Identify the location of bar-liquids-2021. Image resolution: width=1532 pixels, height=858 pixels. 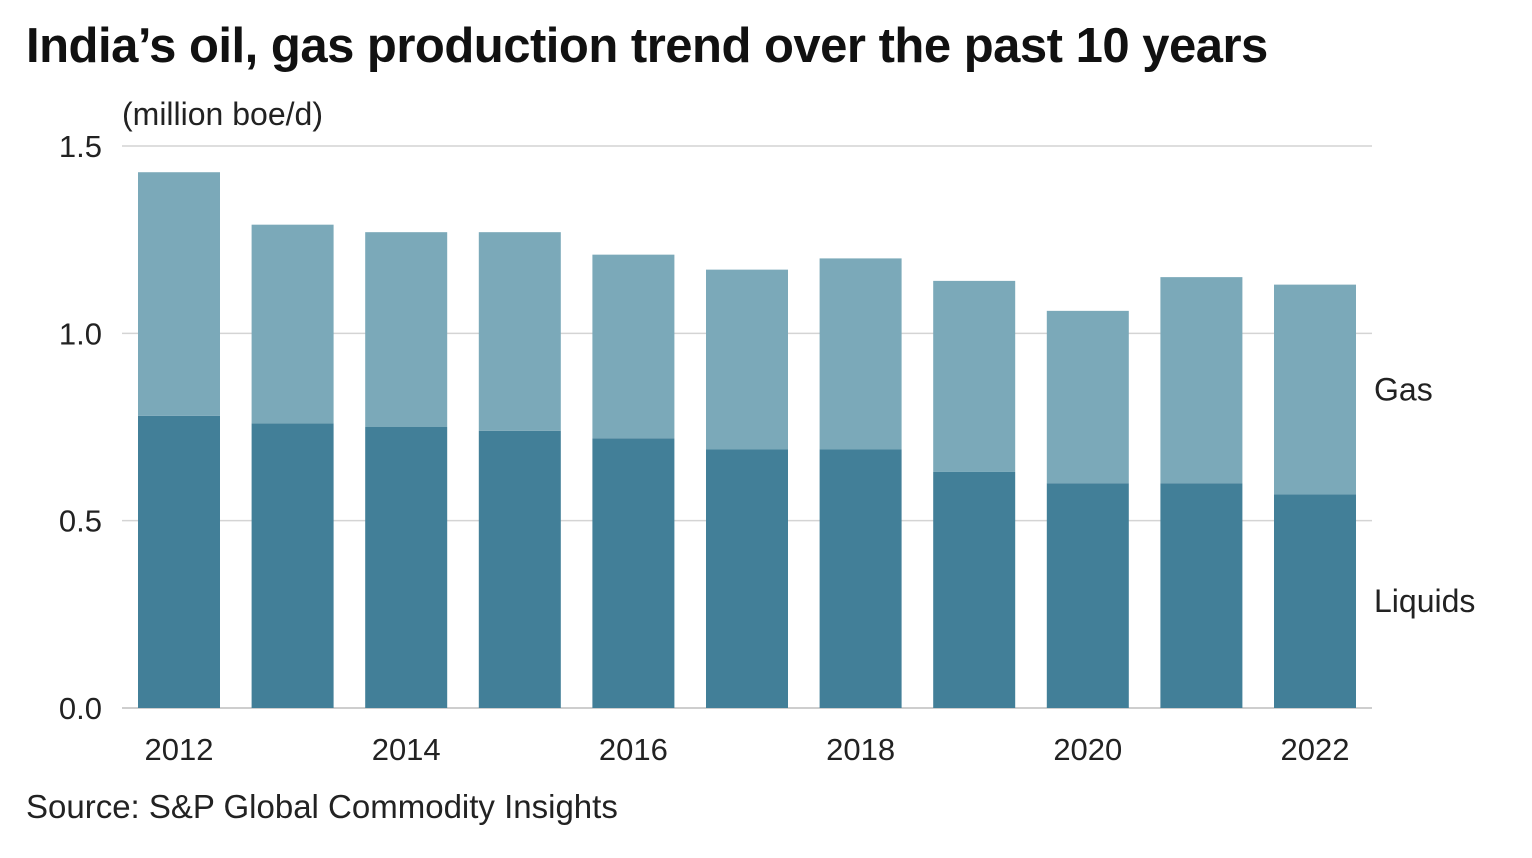
(1201, 595).